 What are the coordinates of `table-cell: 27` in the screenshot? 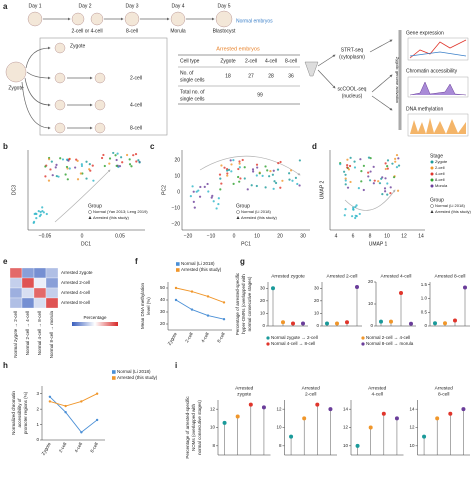 It's located at (251, 76).